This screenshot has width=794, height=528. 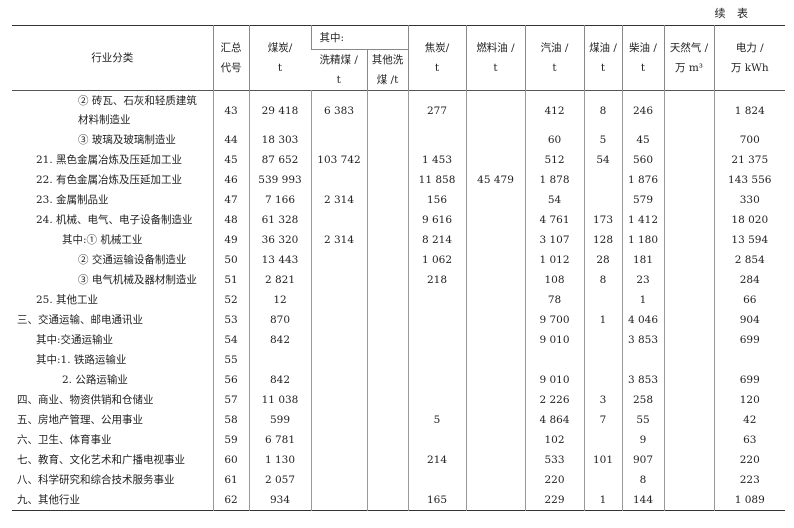 I want to click on cell-kerosene: 128, so click(x=603, y=240).